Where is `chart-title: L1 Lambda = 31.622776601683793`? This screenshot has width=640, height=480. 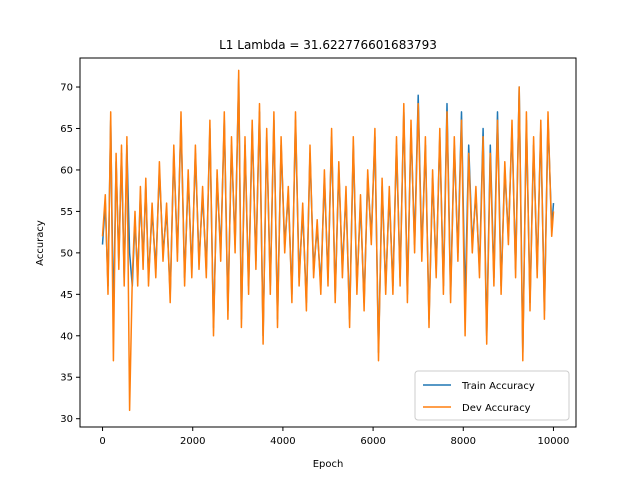 chart-title: L1 Lambda = 31.622776601683793 is located at coordinates (328, 45).